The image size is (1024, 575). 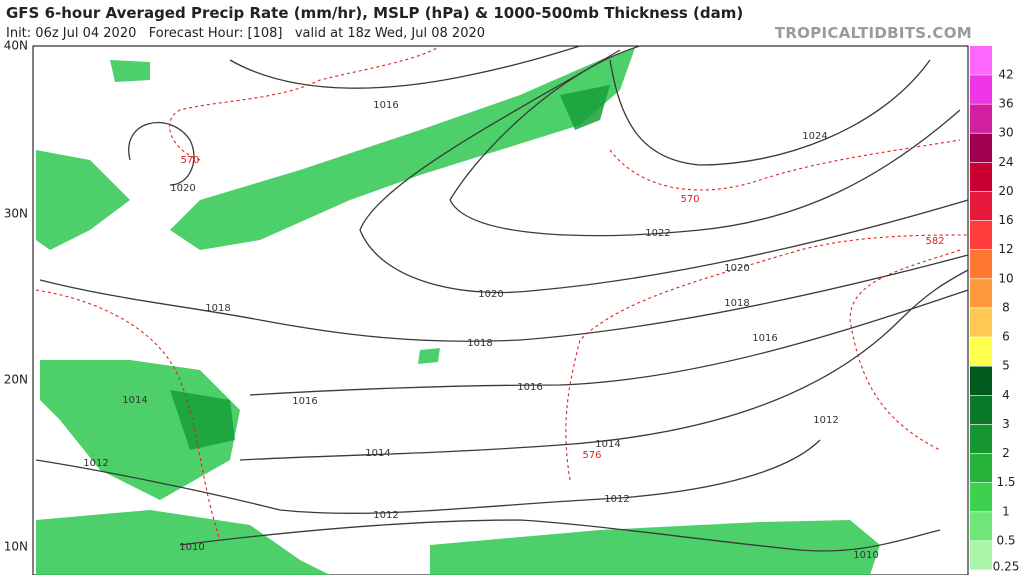 What do you see at coordinates (994, 310) in the screenshot?
I see `colorbar: 42 36 30 24 20 16 12 10 8 6 5 4 3 2 1.5 1 0.5 0.25` at bounding box center [994, 310].